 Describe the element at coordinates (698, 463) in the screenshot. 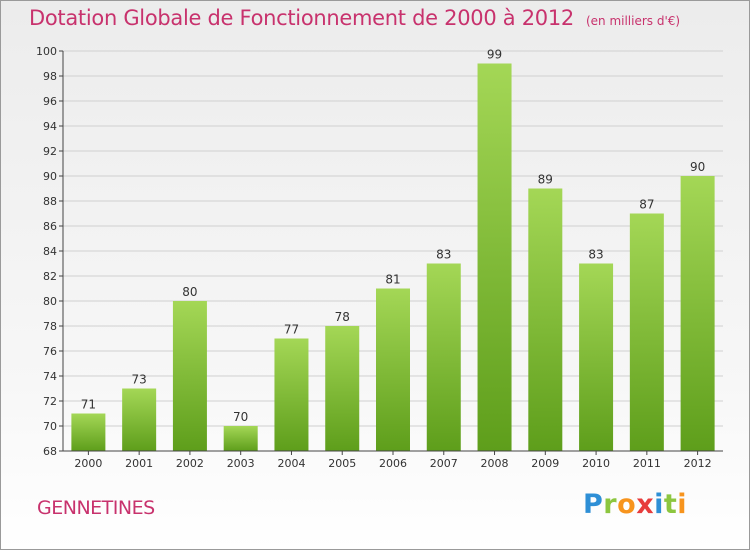

I see `x-tick-label: 2012` at that location.